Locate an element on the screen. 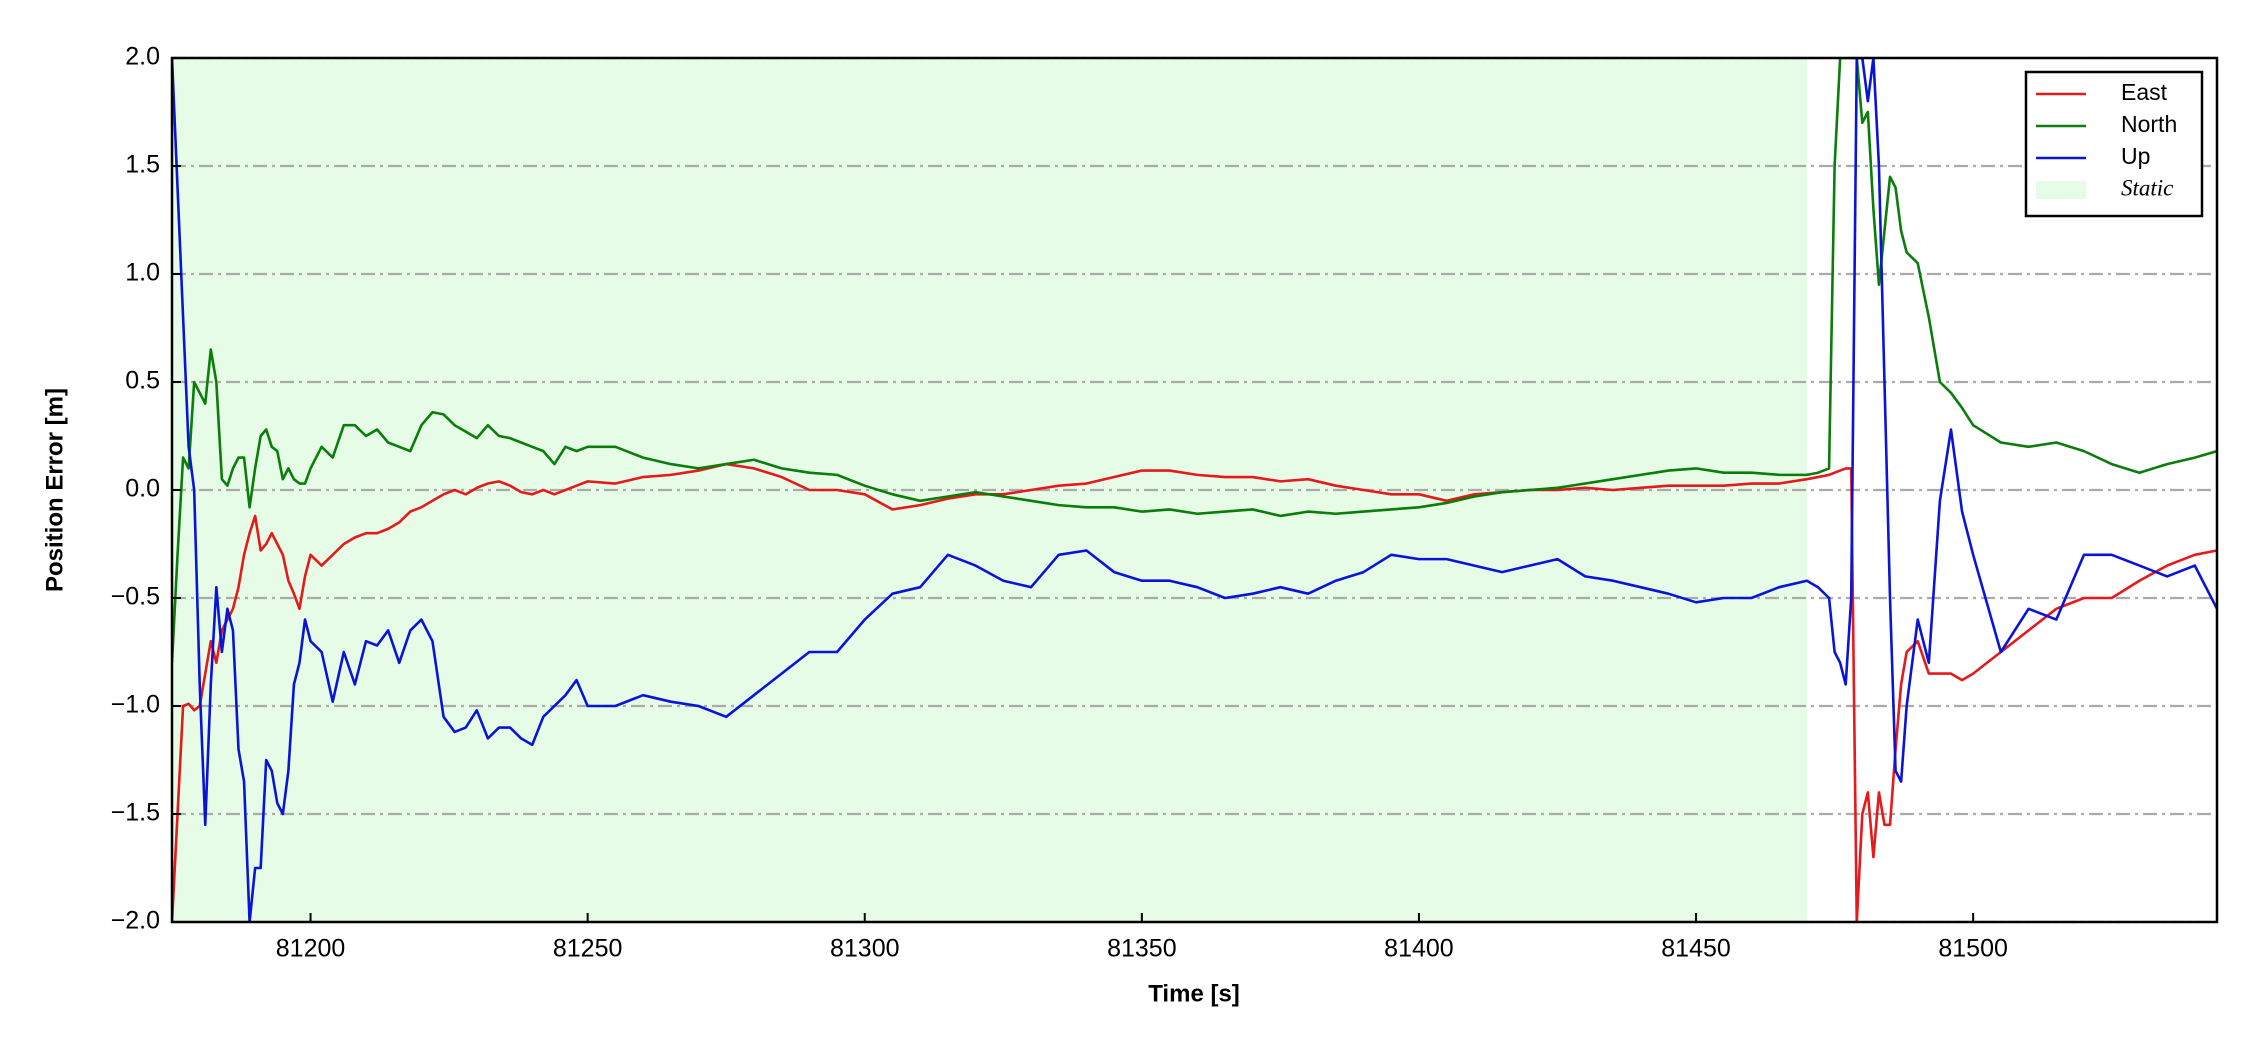 This screenshot has width=2250, height=1050. y-tick-label: 0.5 is located at coordinates (142, 381).